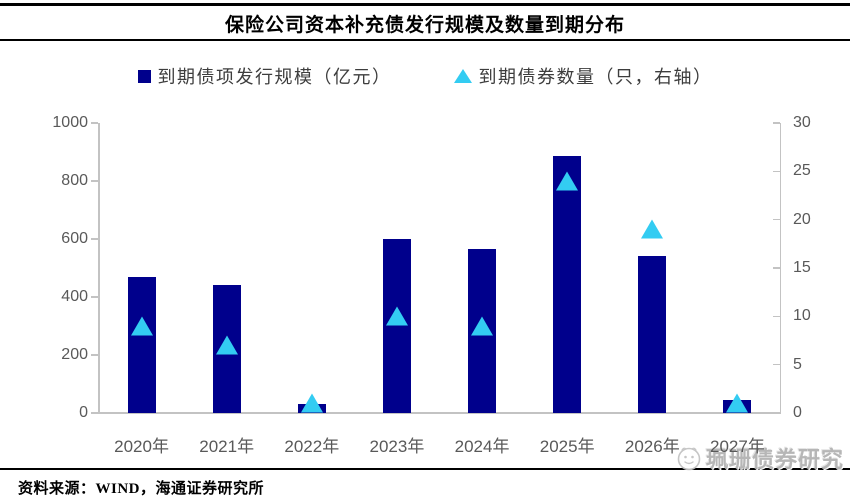 This screenshot has width=850, height=501. What do you see at coordinates (74, 354) in the screenshot?
I see `left-axis-tick-label: 200` at bounding box center [74, 354].